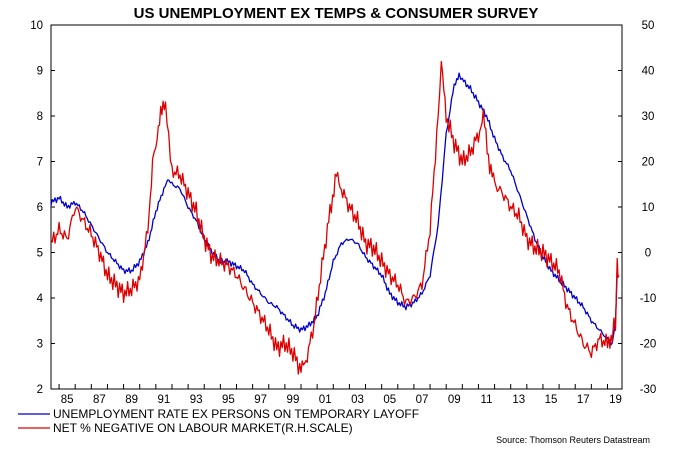 The image size is (675, 450). Describe the element at coordinates (40, 299) in the screenshot. I see `left-tick-label: 4` at that location.